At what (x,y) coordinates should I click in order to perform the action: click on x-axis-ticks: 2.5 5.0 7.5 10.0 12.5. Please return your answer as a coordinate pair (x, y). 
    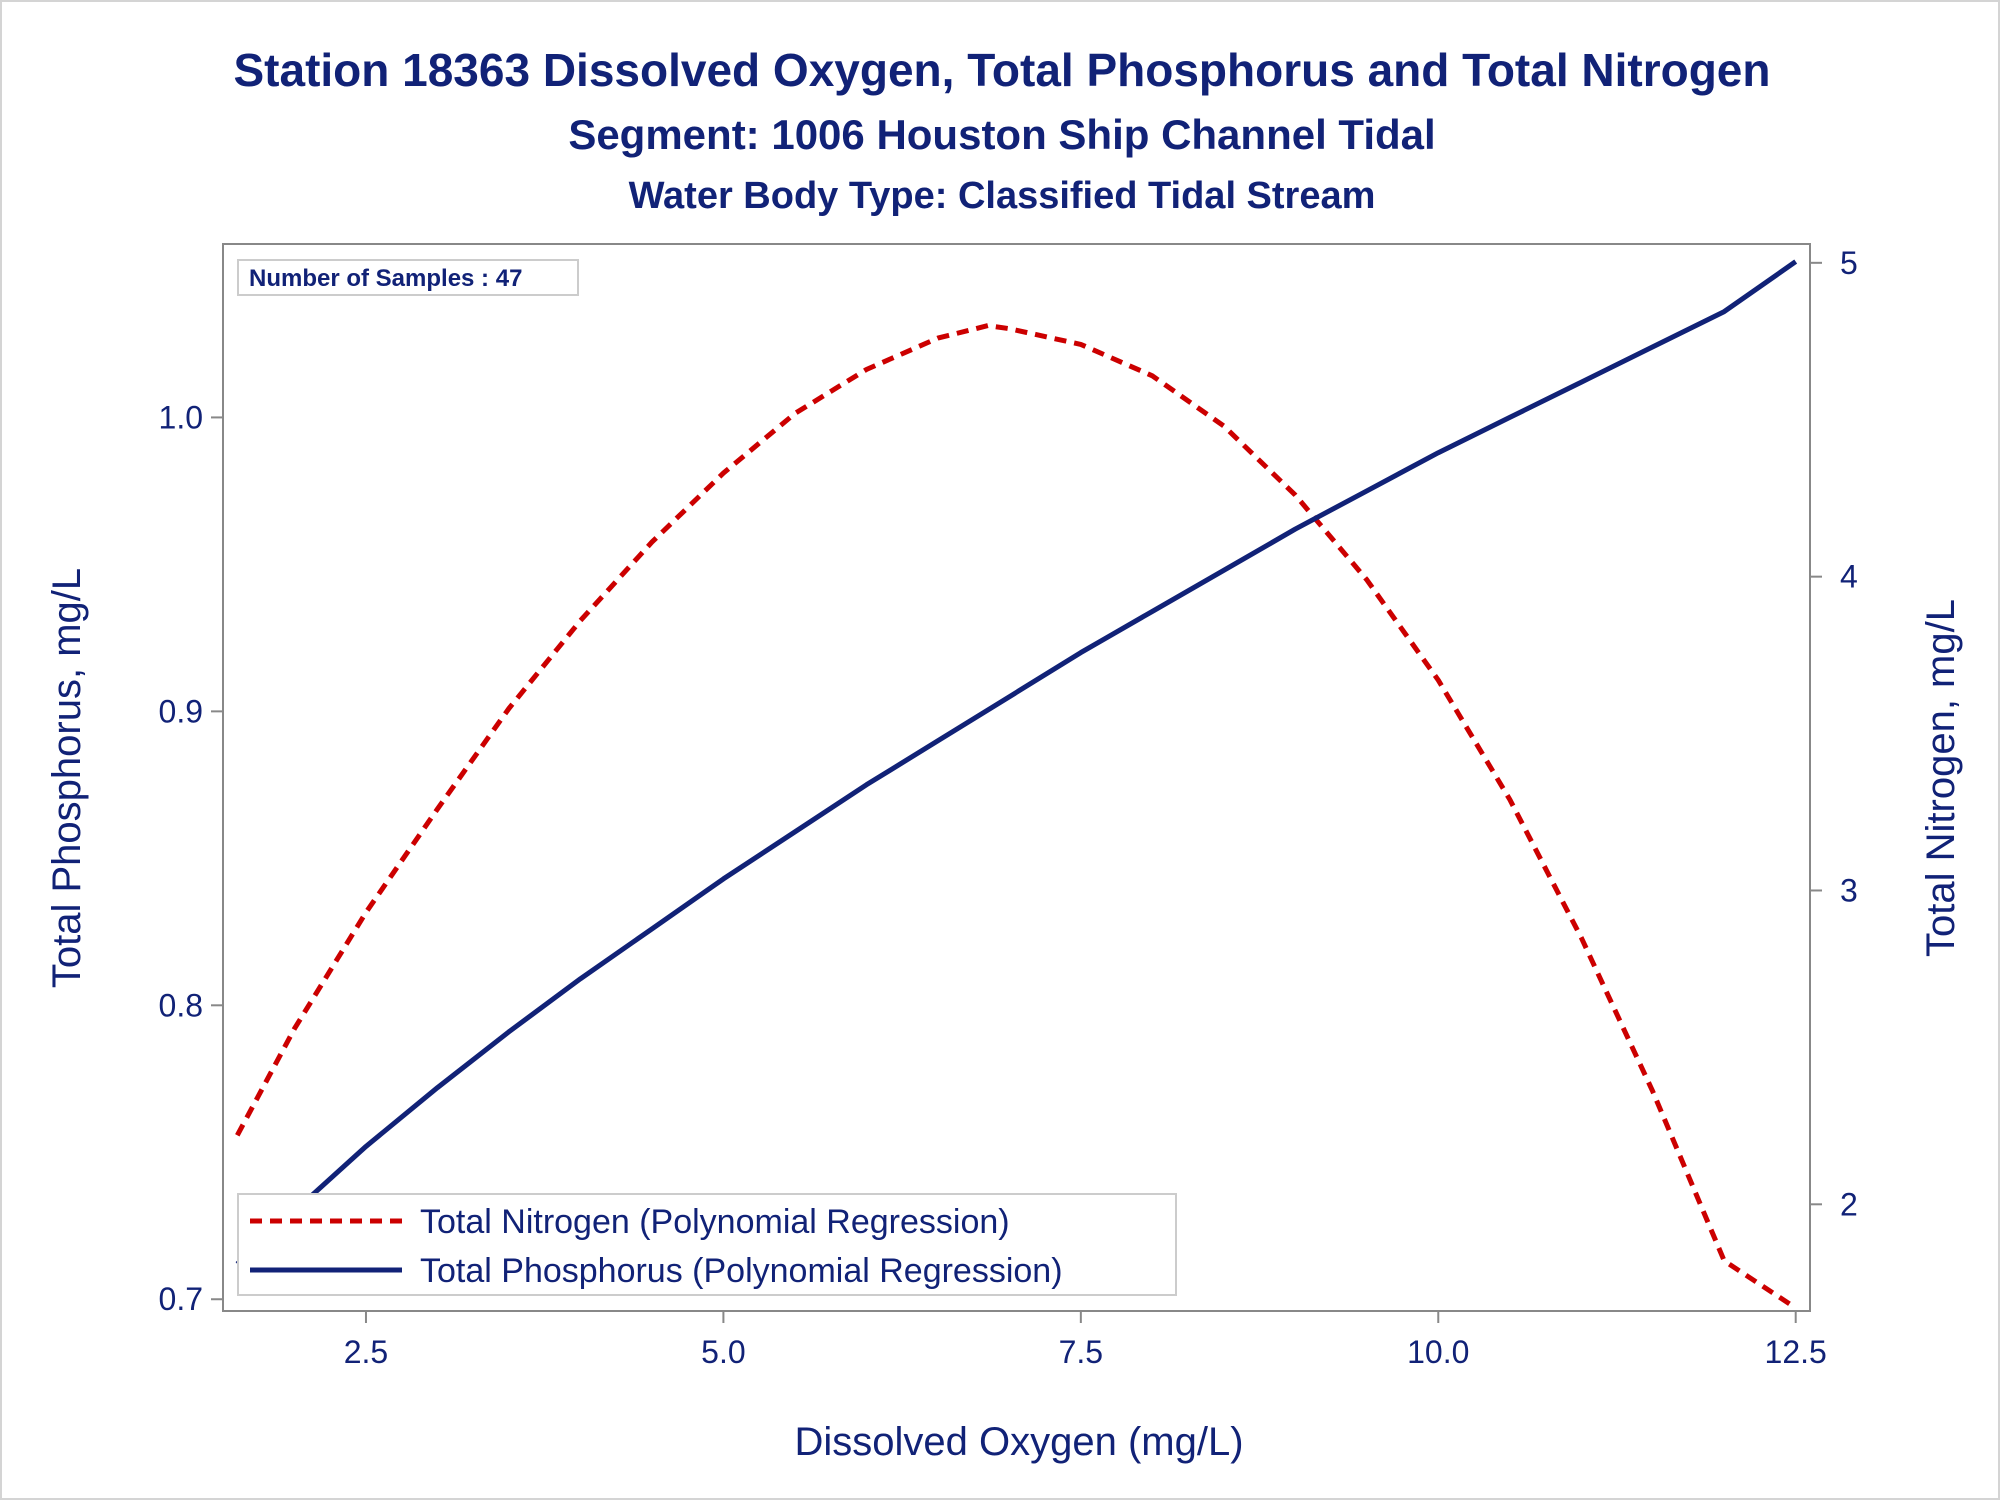
    Looking at the image, I should click on (1085, 1340).